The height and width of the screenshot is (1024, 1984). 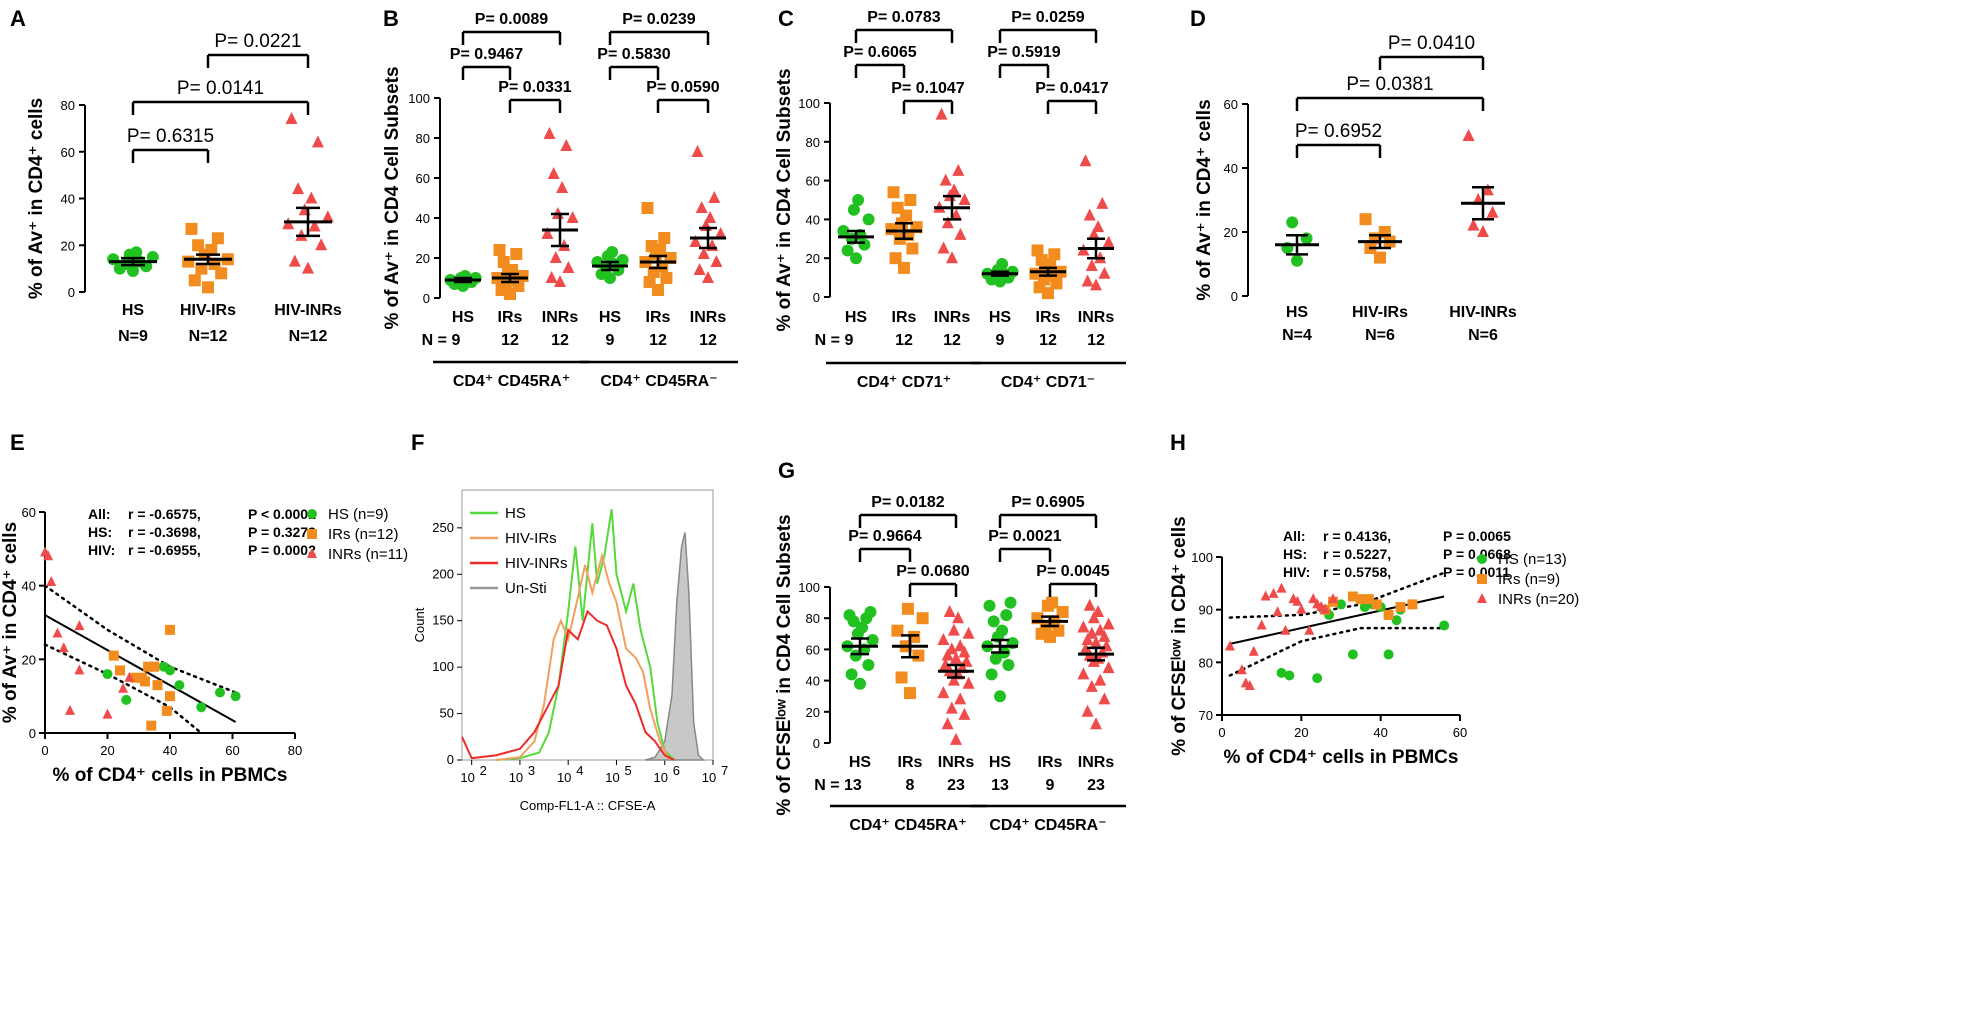 What do you see at coordinates (724, 770) in the screenshot?
I see `x-tick-exponent: 7` at bounding box center [724, 770].